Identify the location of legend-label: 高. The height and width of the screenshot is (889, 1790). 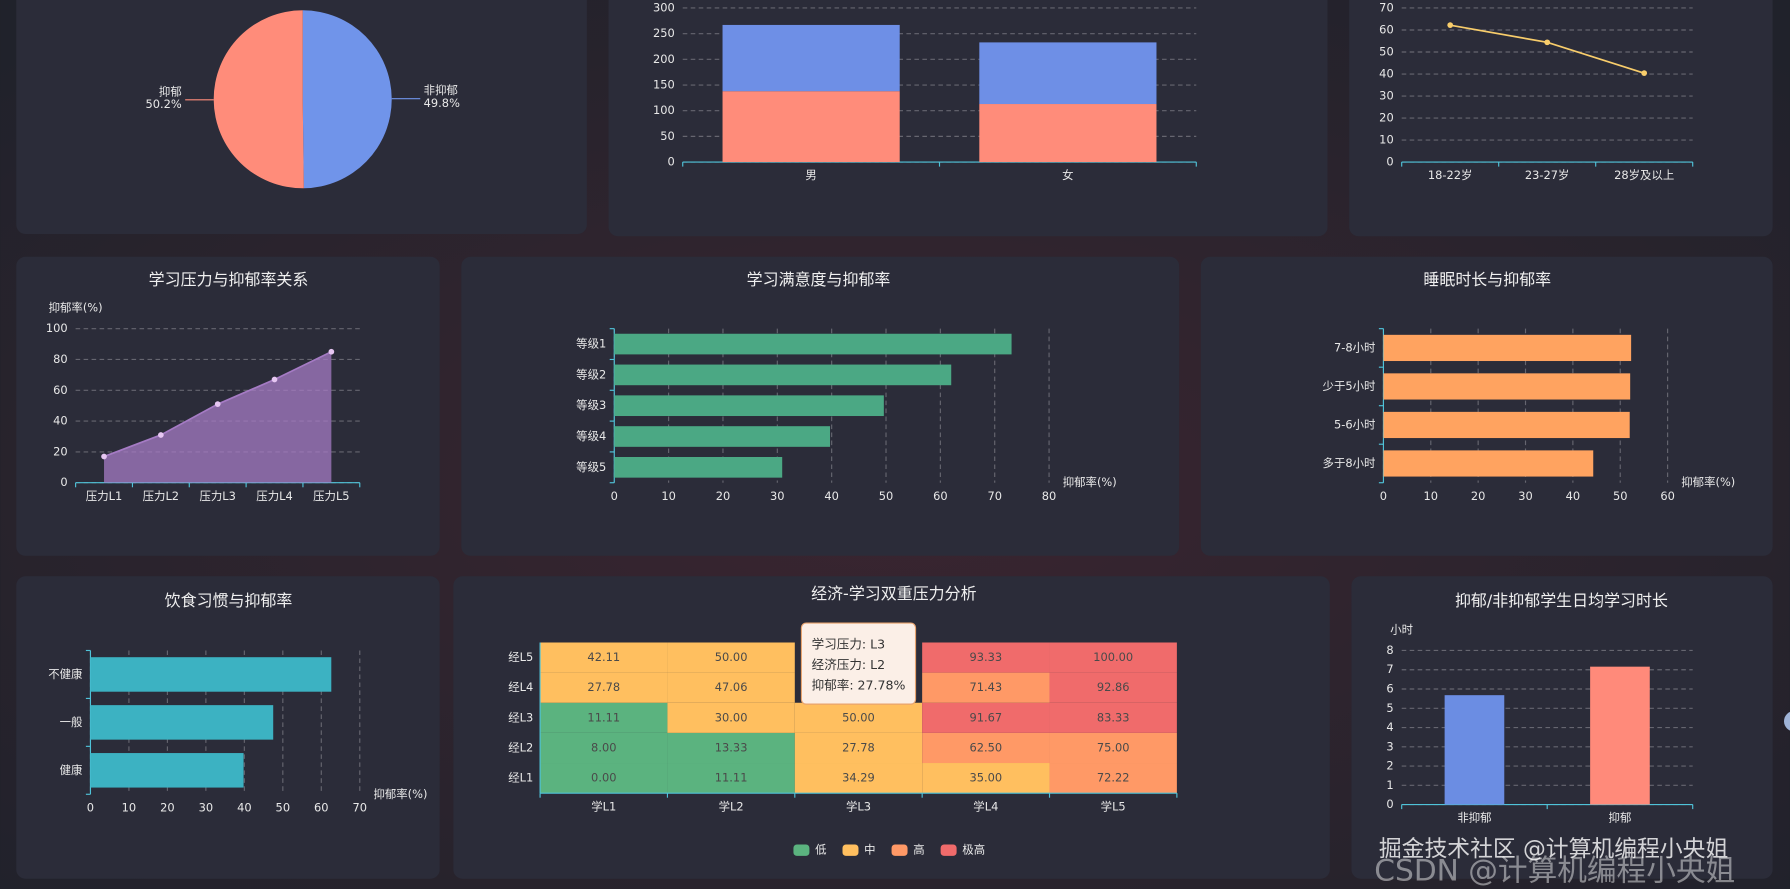
(918, 850).